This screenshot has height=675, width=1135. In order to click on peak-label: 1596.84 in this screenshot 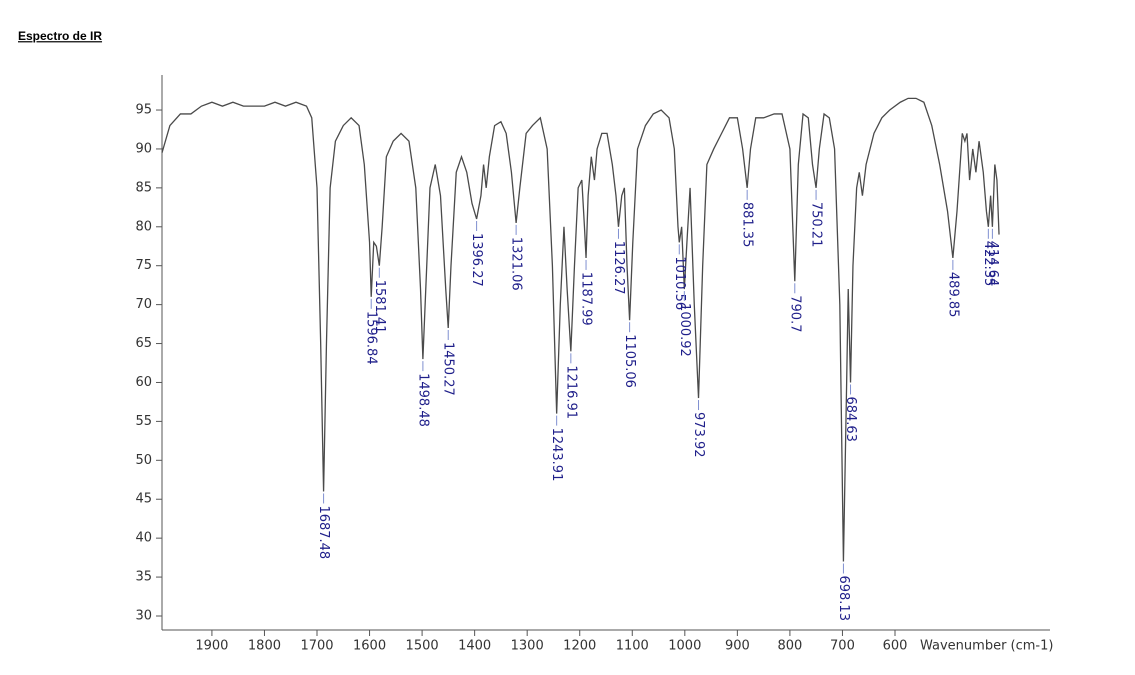, I will do `click(371, 338)`.